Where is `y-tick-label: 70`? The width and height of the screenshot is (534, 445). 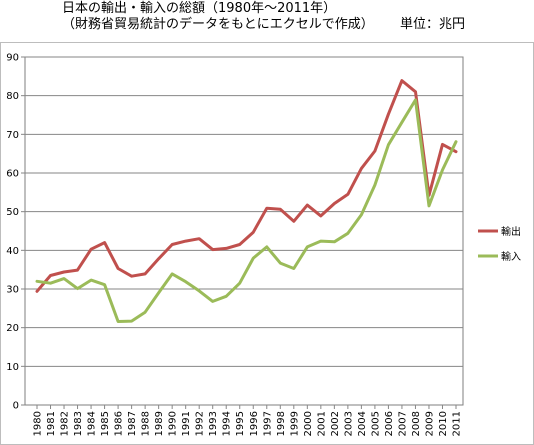 y-tick-label: 70 is located at coordinates (12, 135).